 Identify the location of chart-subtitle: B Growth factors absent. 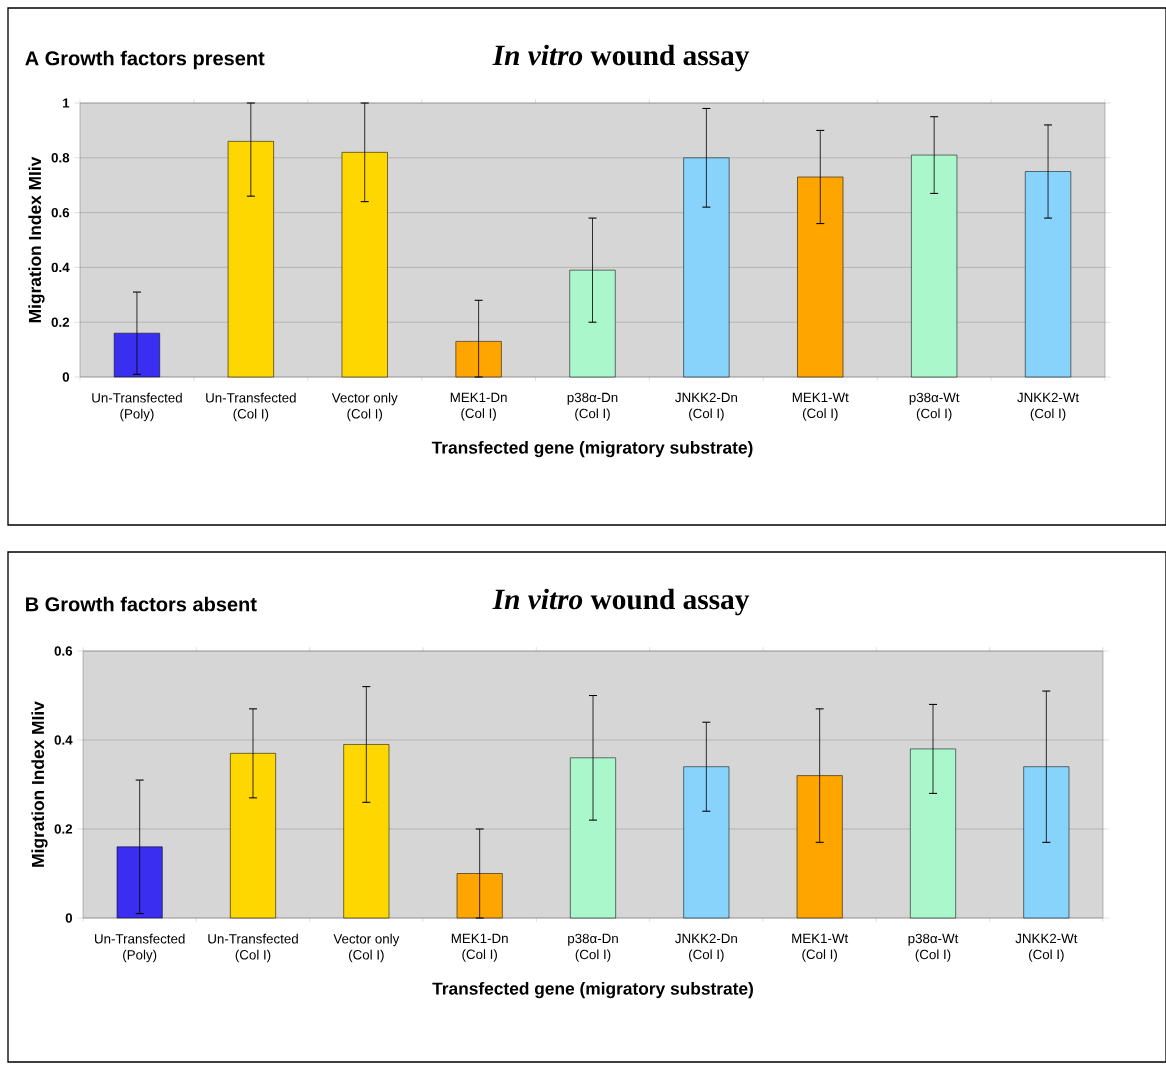
(141, 604).